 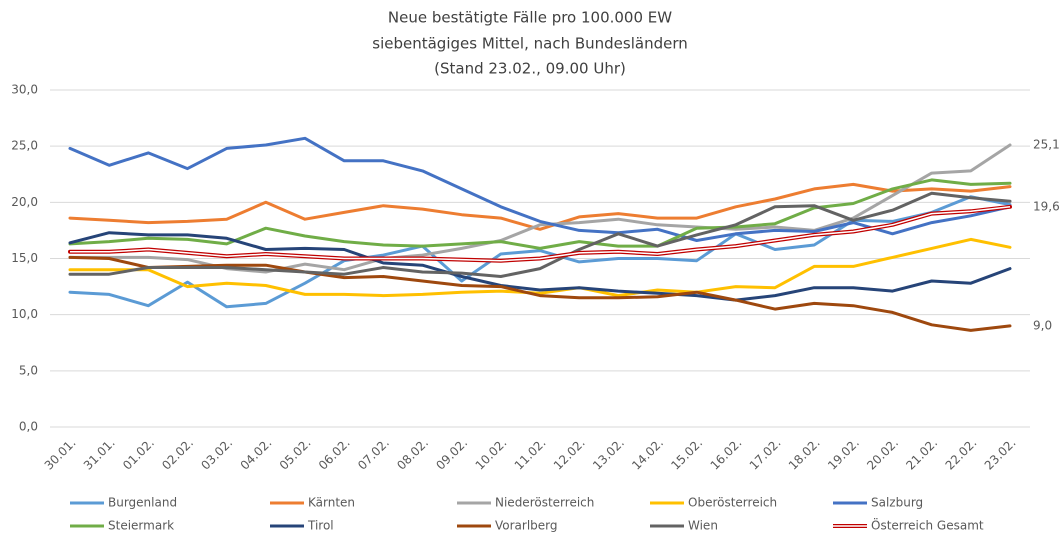 What do you see at coordinates (703, 526) in the screenshot?
I see `legend-label: Wien` at bounding box center [703, 526].